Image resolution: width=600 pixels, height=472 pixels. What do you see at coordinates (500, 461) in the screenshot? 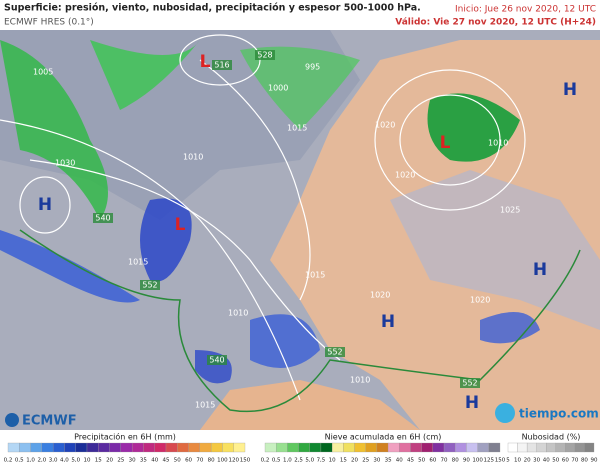
I see `legend-tick: 150` at bounding box center [500, 461].